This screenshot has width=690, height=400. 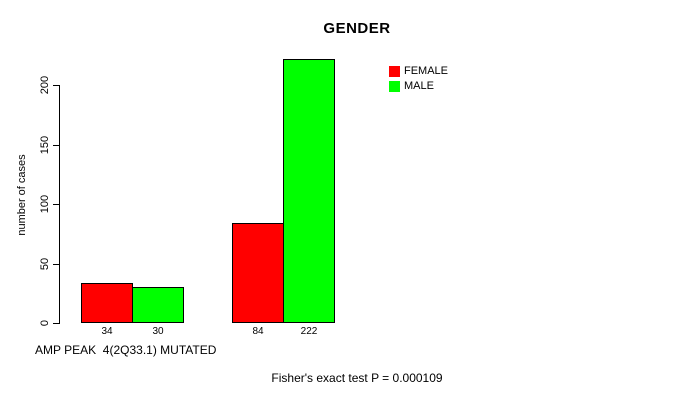 I want to click on bar-value-label: 84, so click(x=258, y=331).